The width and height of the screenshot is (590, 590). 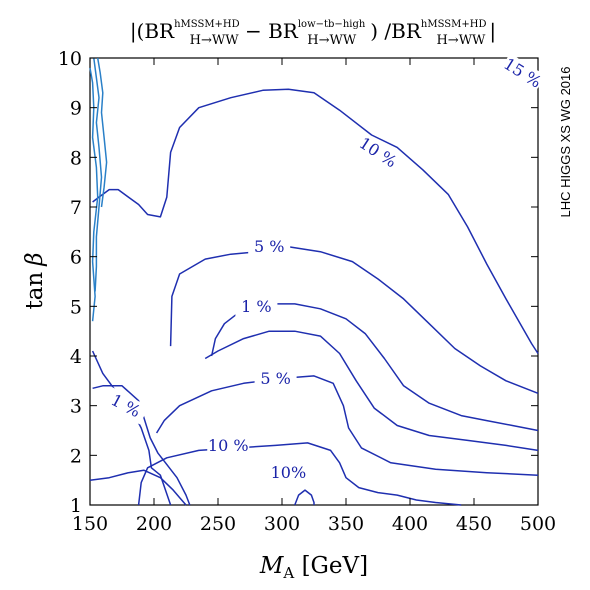 I want to click on contour-label-3: 1 %, so click(x=256, y=306).